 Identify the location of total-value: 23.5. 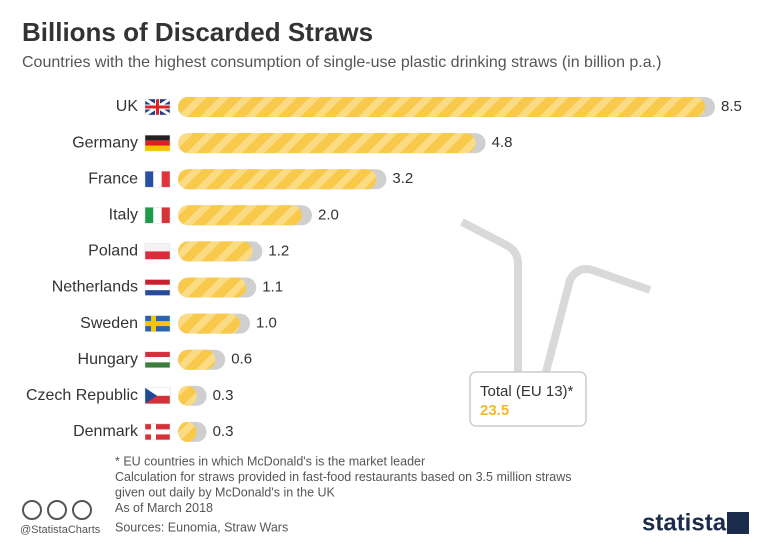
(494, 410).